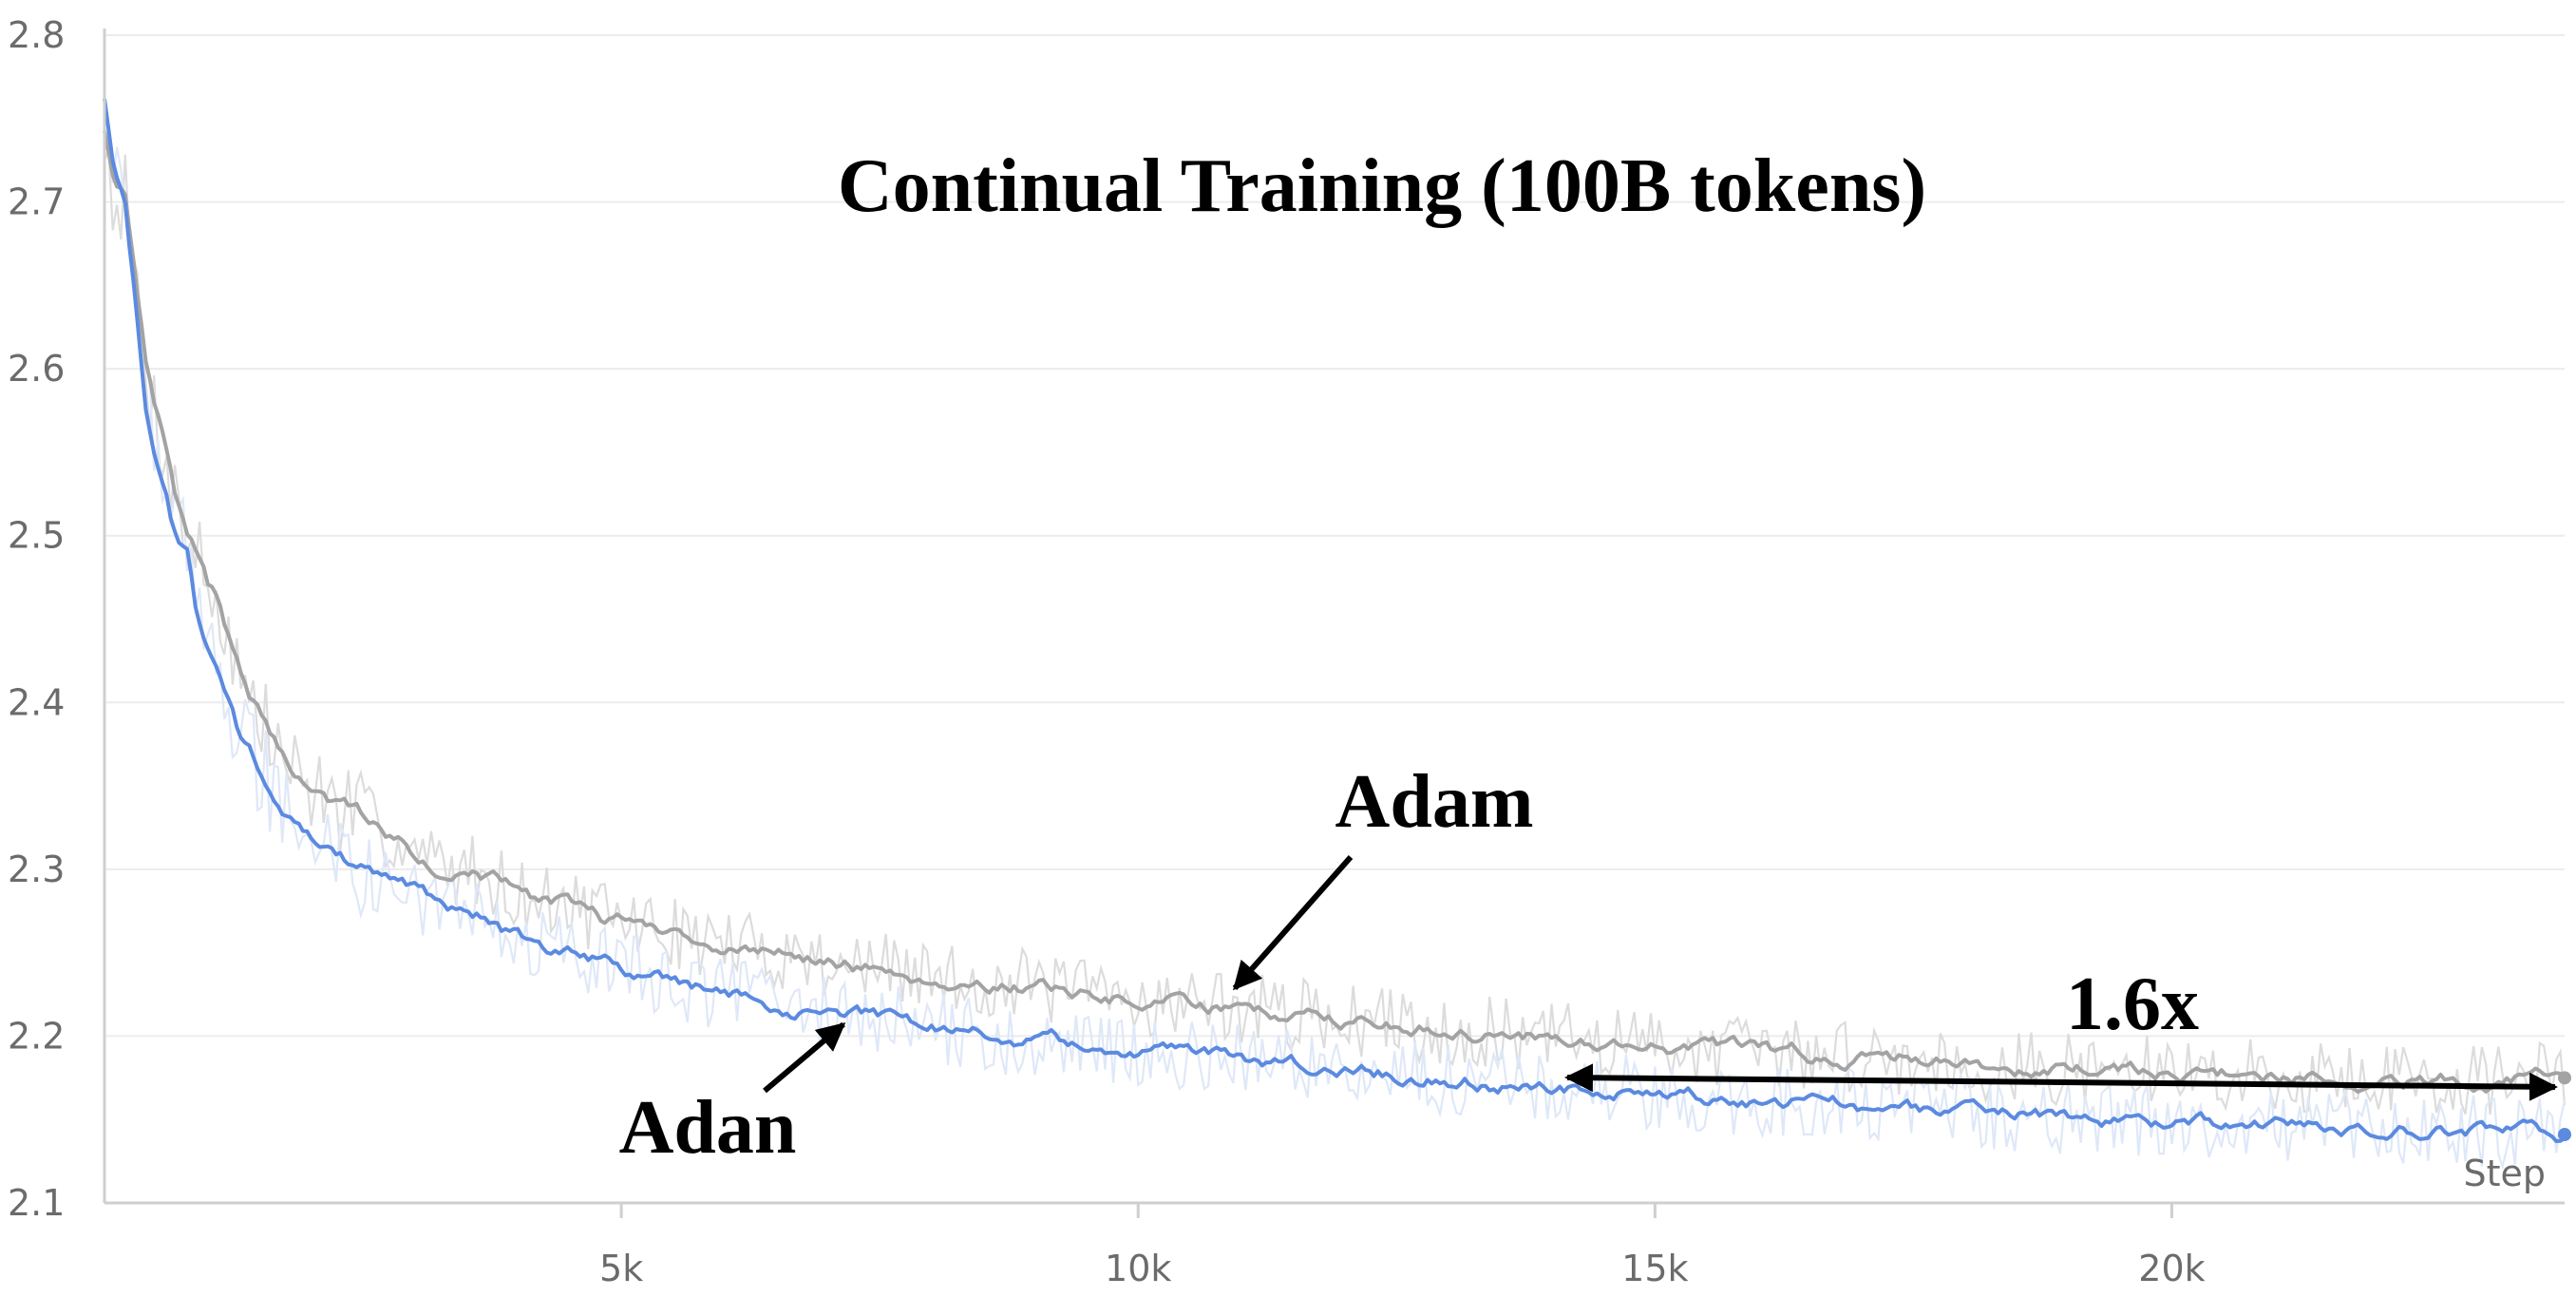 The height and width of the screenshot is (1297, 2576). Describe the element at coordinates (36, 536) in the screenshot. I see `y-tick-label: 2.5` at that location.